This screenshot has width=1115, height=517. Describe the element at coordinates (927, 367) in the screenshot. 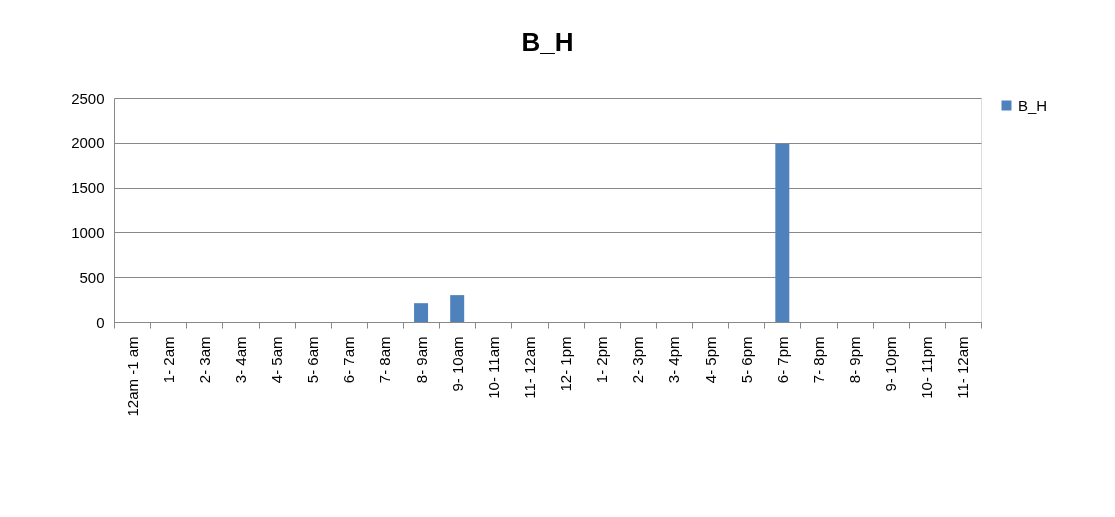

I see `x-tick-label: 10- 11pm` at that location.